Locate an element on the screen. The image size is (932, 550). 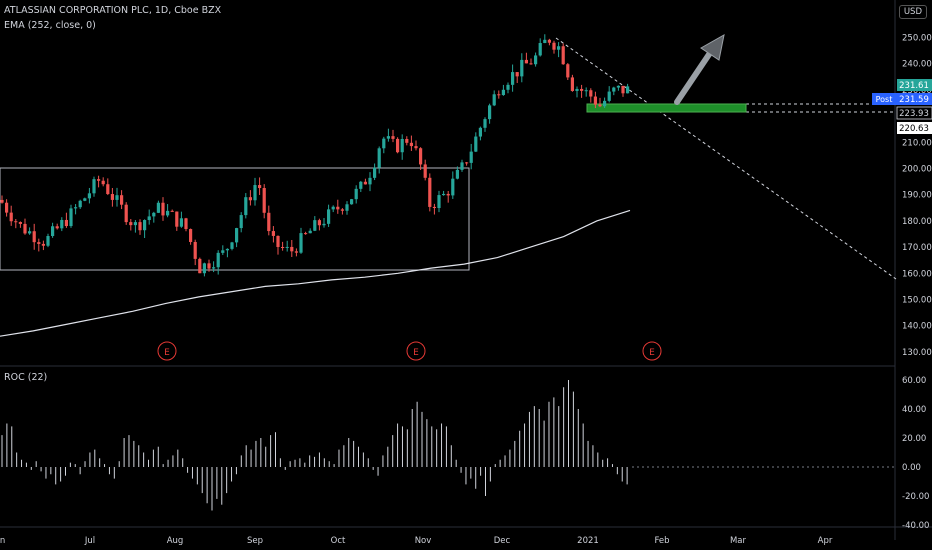
symbol-title: ATLASSIAN CORPORATION PLC, 1D, Cboe BZX is located at coordinates (113, 10).